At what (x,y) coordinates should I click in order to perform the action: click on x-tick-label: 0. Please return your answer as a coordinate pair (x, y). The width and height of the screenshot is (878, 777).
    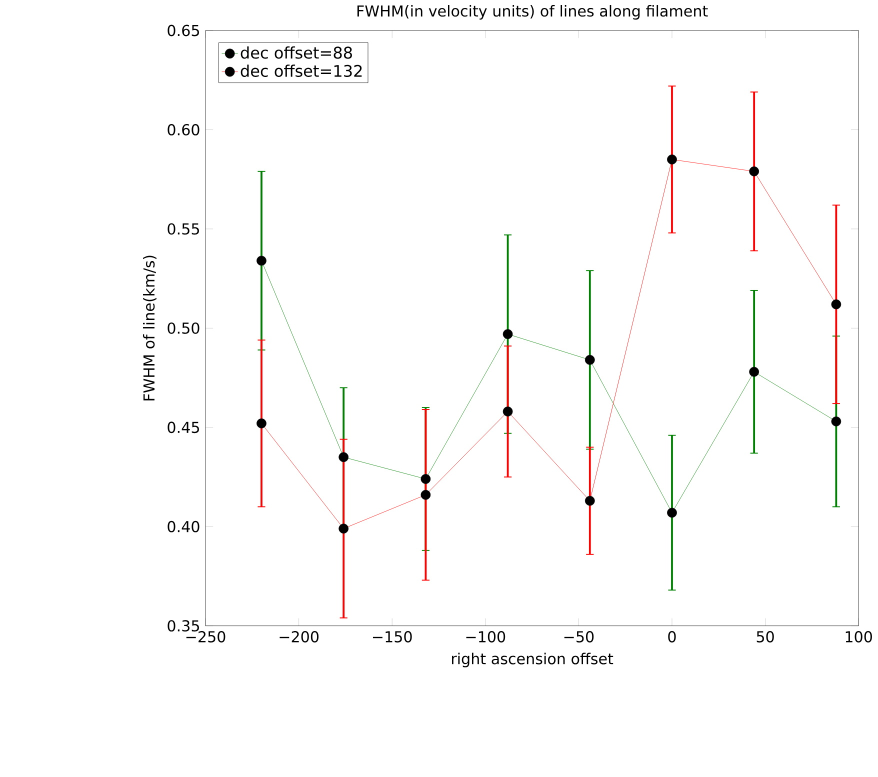
    Looking at the image, I should click on (672, 637).